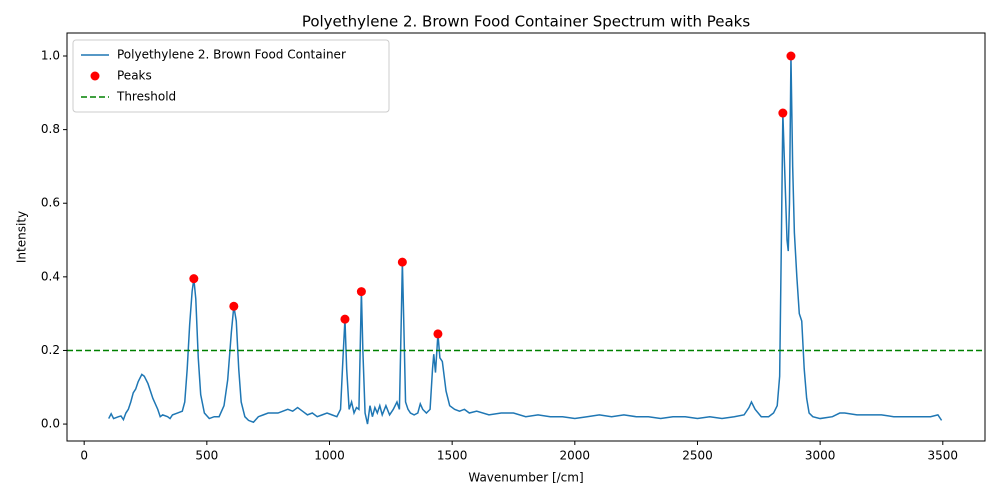  What do you see at coordinates (50, 276) in the screenshot?
I see `y-tick-label: 0.4` at bounding box center [50, 276].